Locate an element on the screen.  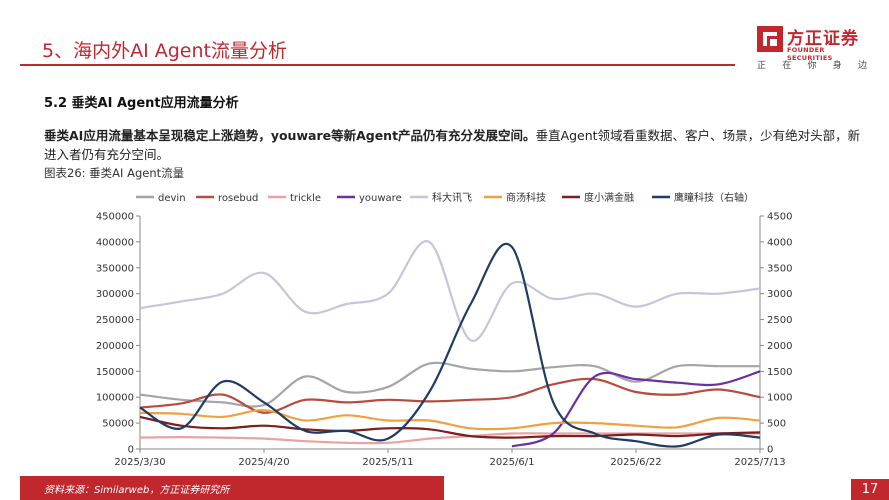
x-tick-label: 2025/7/13 is located at coordinates (759, 462).